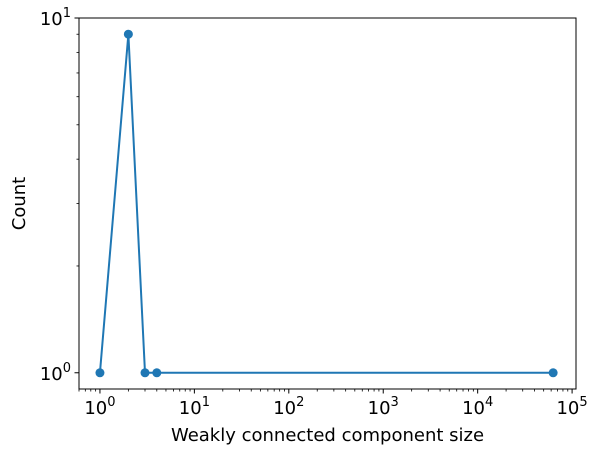 This screenshot has width=598, height=454. I want to click on x-tick-label: 10², so click(288, 407).